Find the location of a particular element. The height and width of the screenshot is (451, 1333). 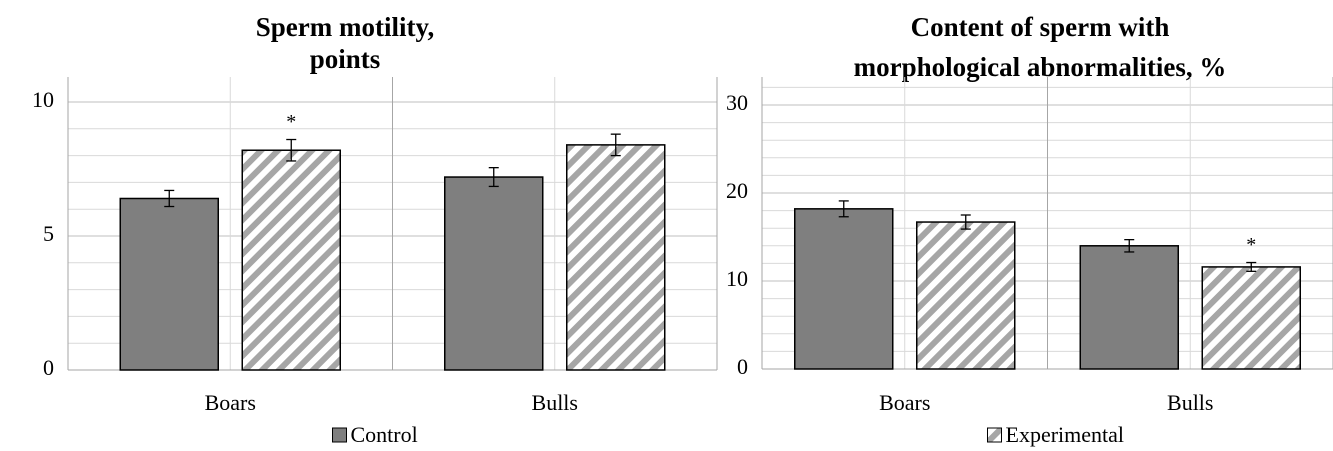

chart-title: morphological abnormalities, % is located at coordinates (1040, 67).